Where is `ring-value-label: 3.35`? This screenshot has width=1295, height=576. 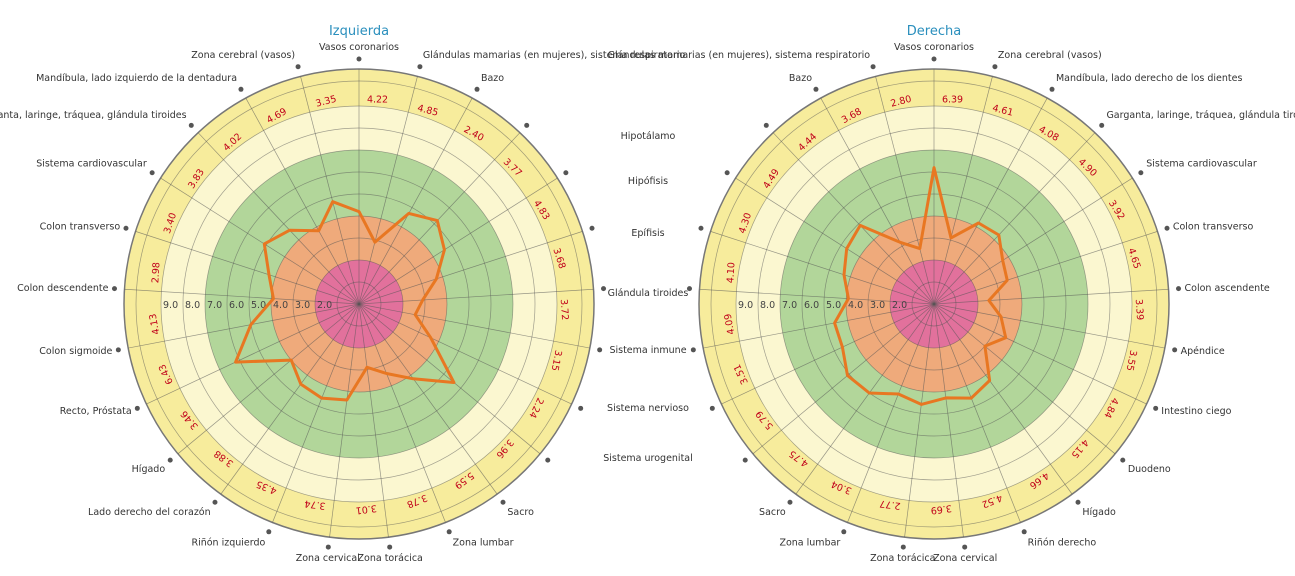
ring-value-label: 3.35 is located at coordinates (326, 102).